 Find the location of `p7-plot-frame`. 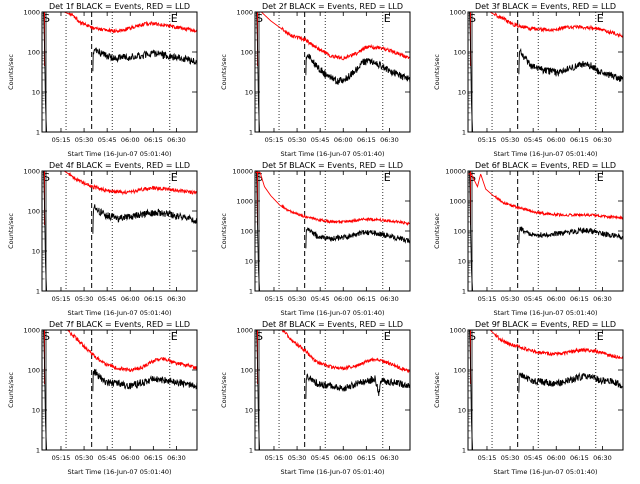

p7-plot-frame is located at coordinates (119, 390).